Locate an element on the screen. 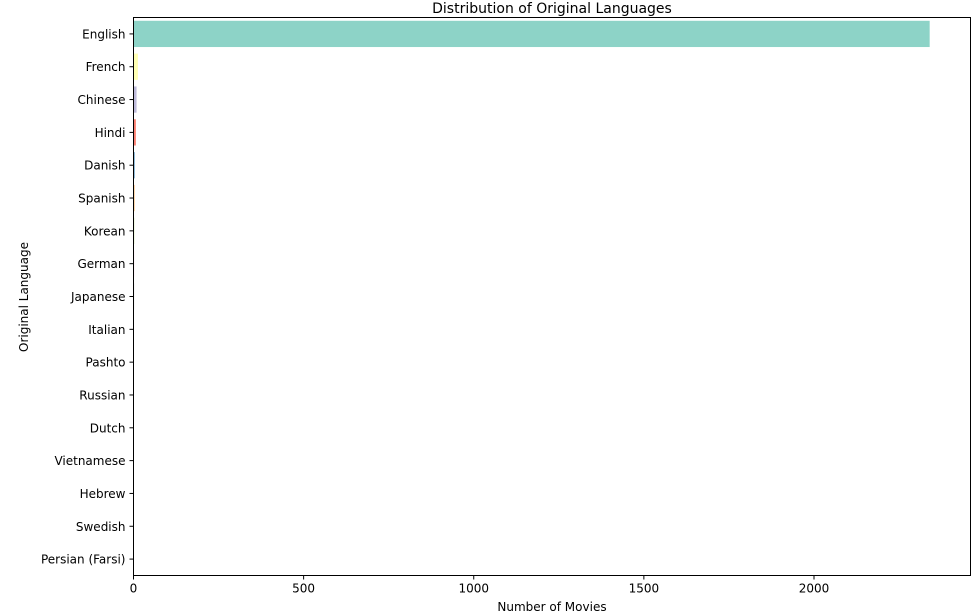  y-tick-label: Italian is located at coordinates (106, 330).